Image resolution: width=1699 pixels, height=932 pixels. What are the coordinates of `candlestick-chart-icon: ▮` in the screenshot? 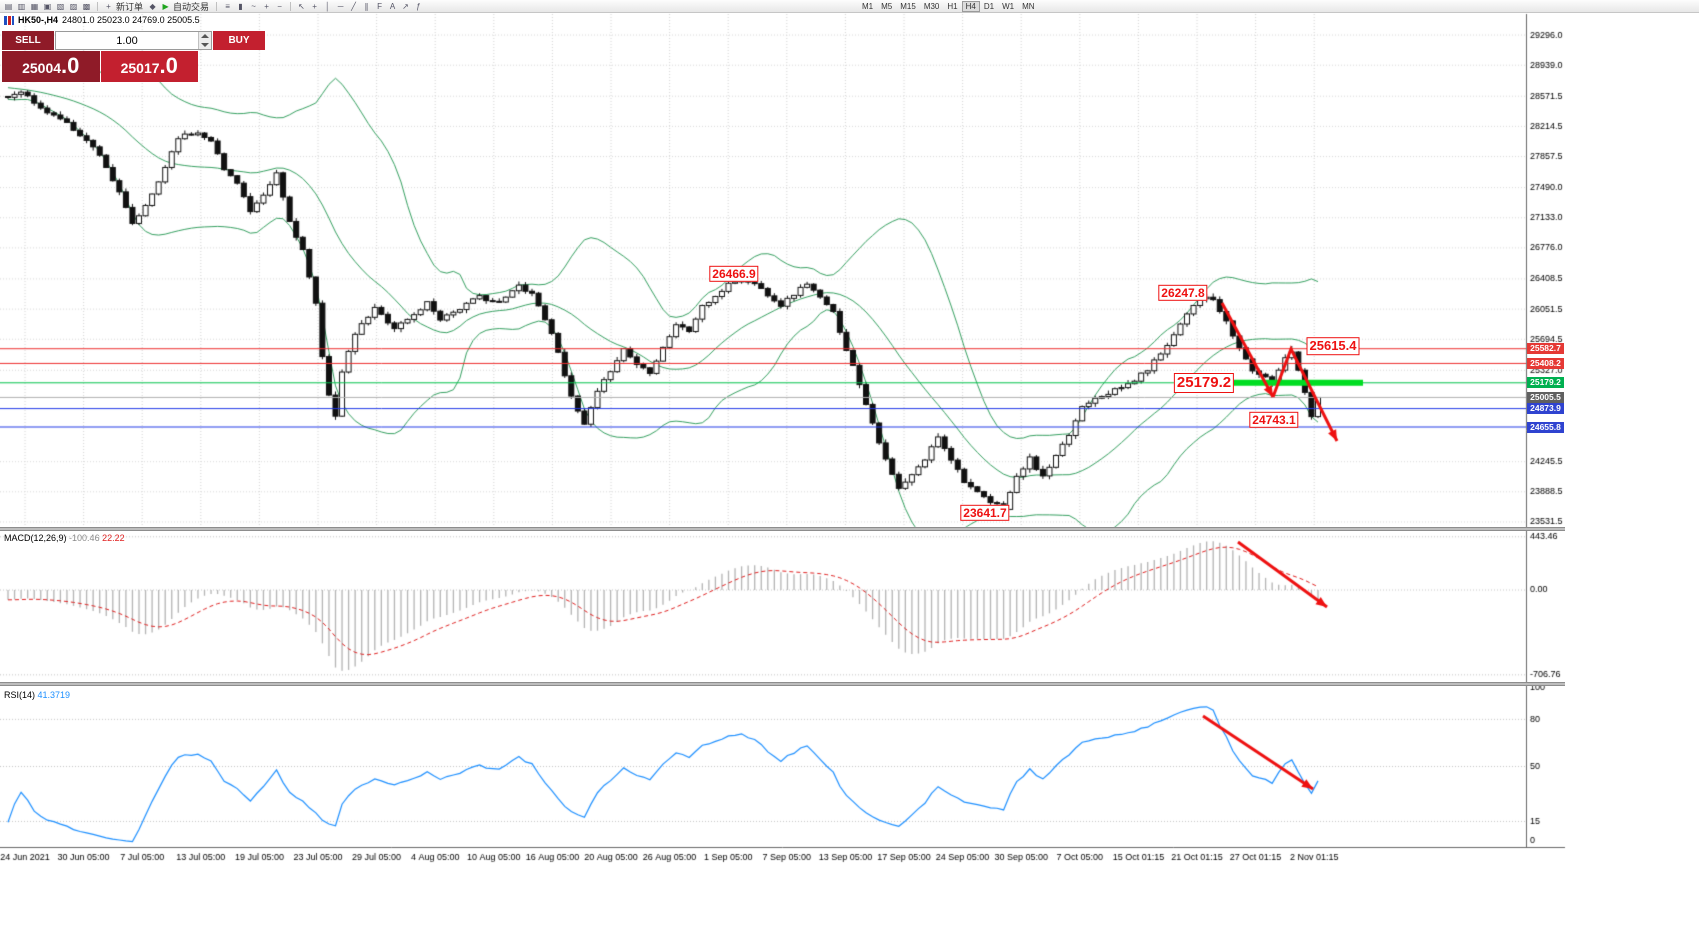 It's located at (240, 6).